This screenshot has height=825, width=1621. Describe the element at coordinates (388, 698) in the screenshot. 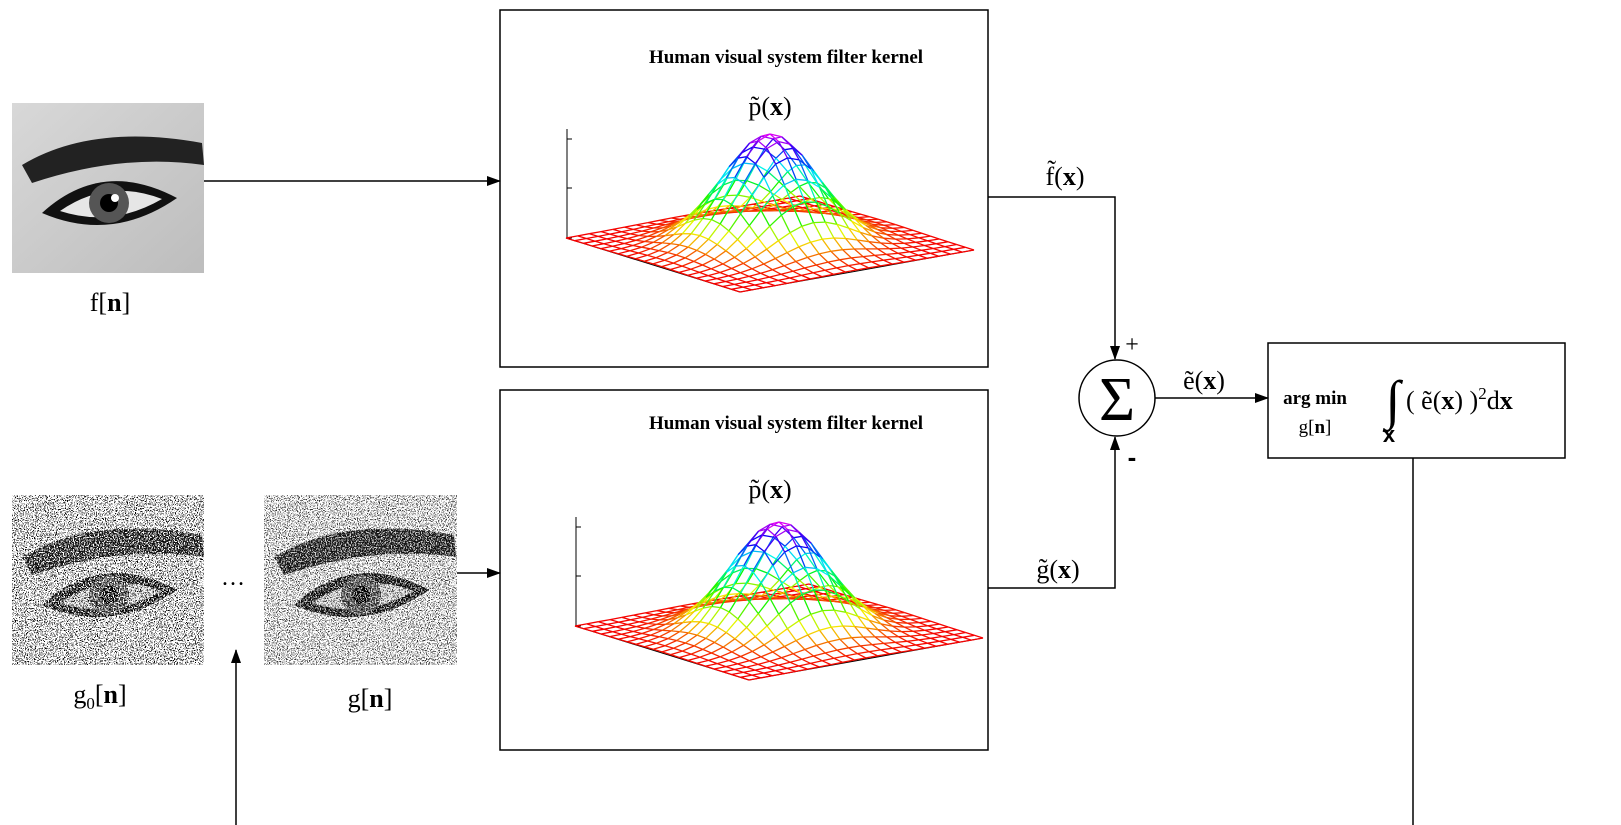

I see `label-part: ]` at that location.